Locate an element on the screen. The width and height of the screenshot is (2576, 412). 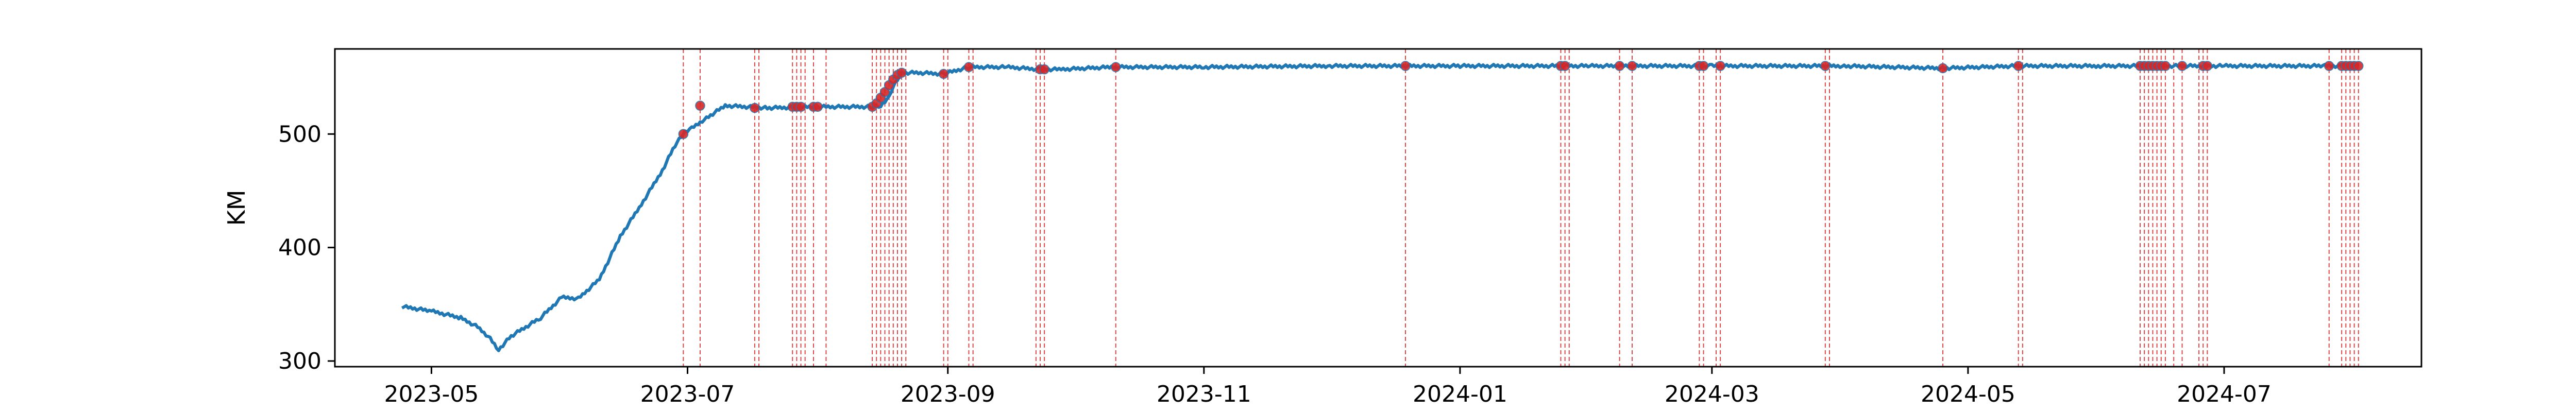
x-tick-label: 2023-07 is located at coordinates (687, 394).